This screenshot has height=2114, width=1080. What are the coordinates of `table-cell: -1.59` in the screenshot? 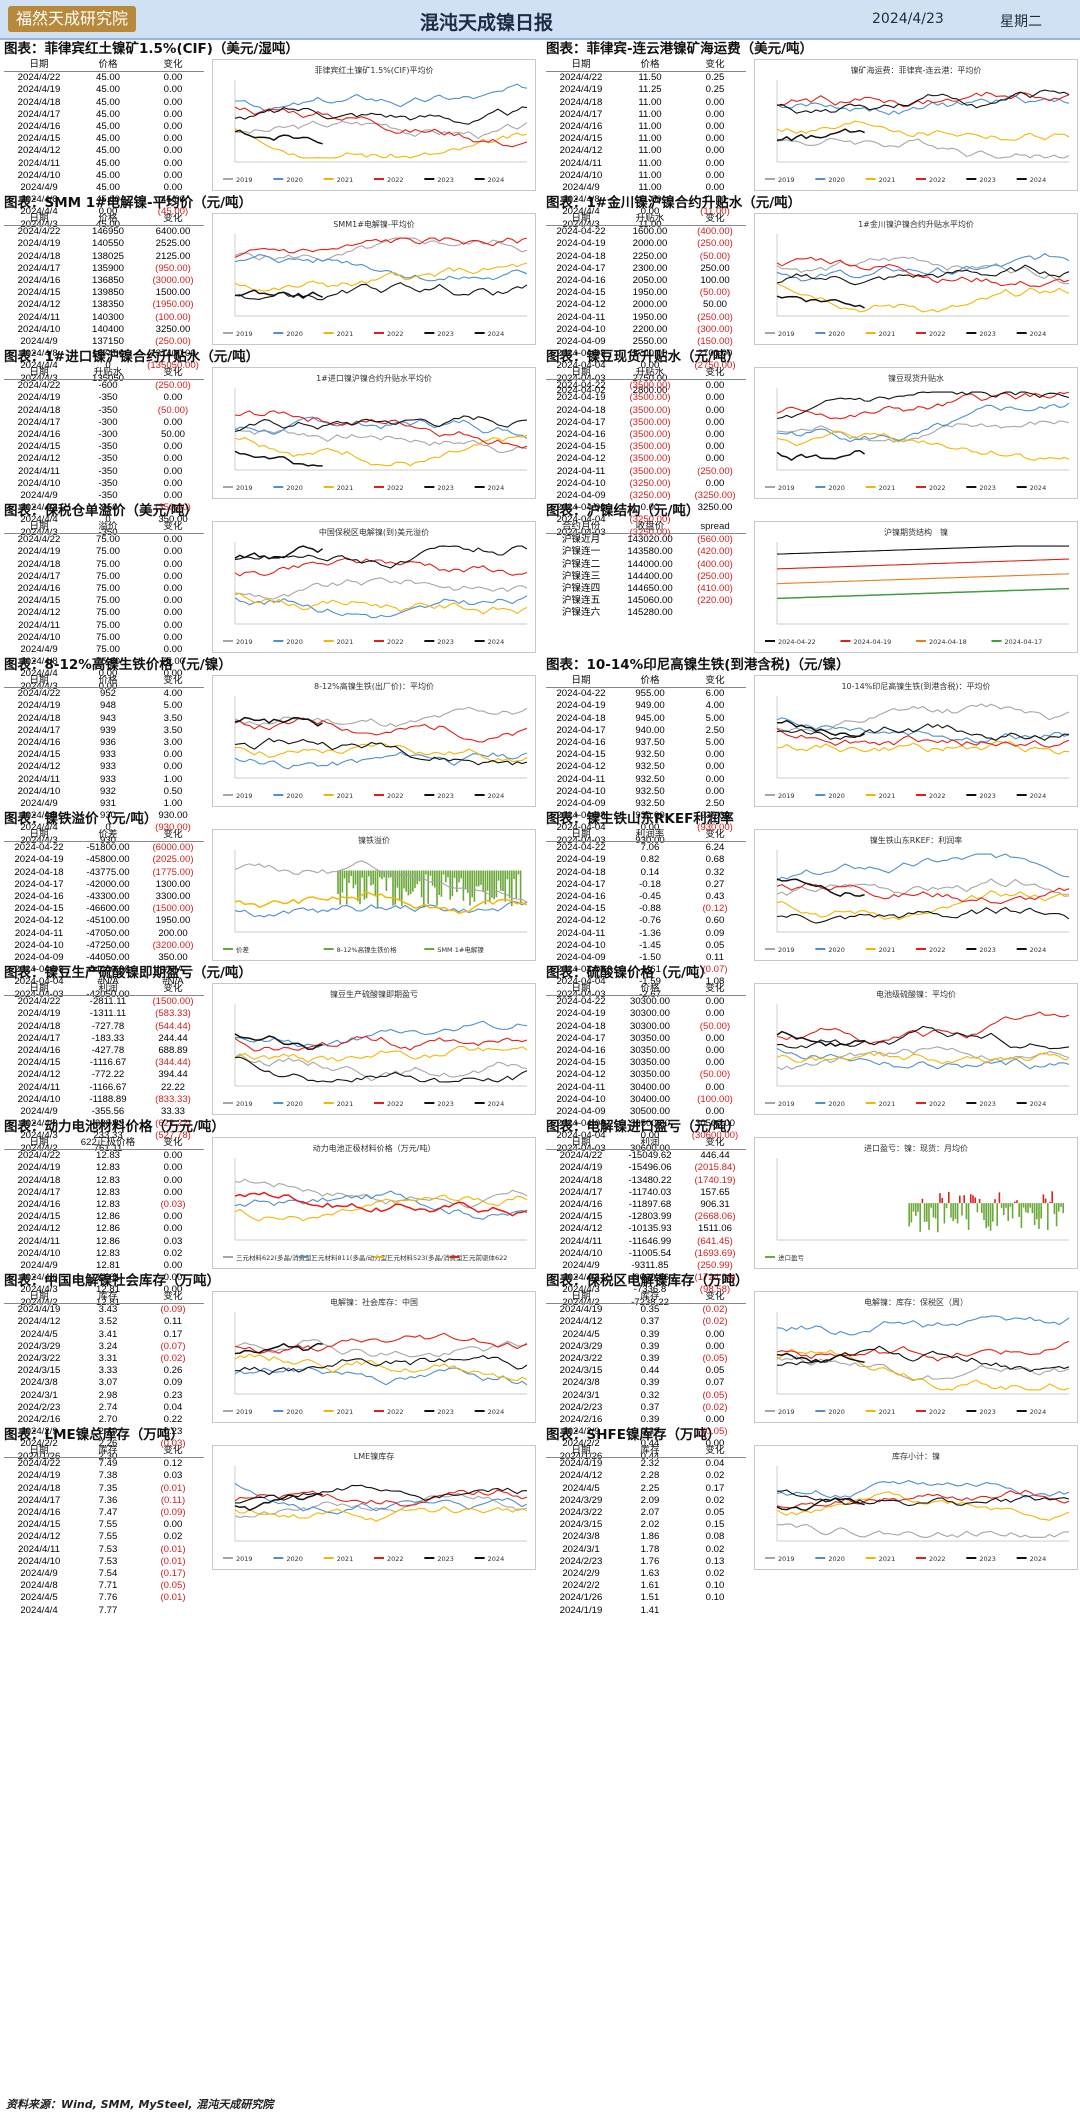 It's located at (650, 982).